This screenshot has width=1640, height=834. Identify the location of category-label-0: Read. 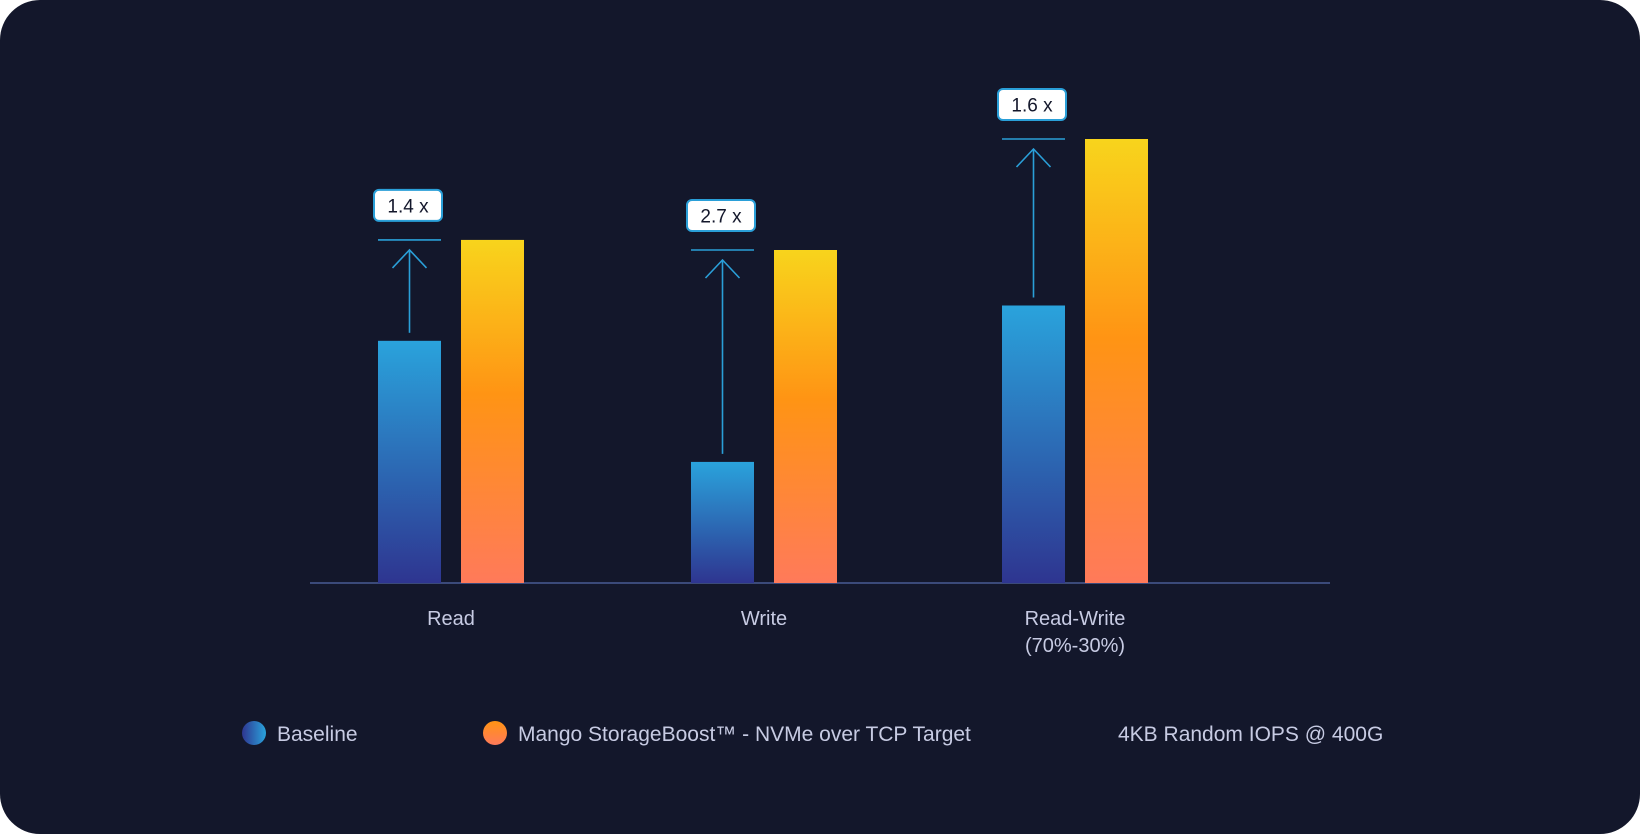
(451, 619).